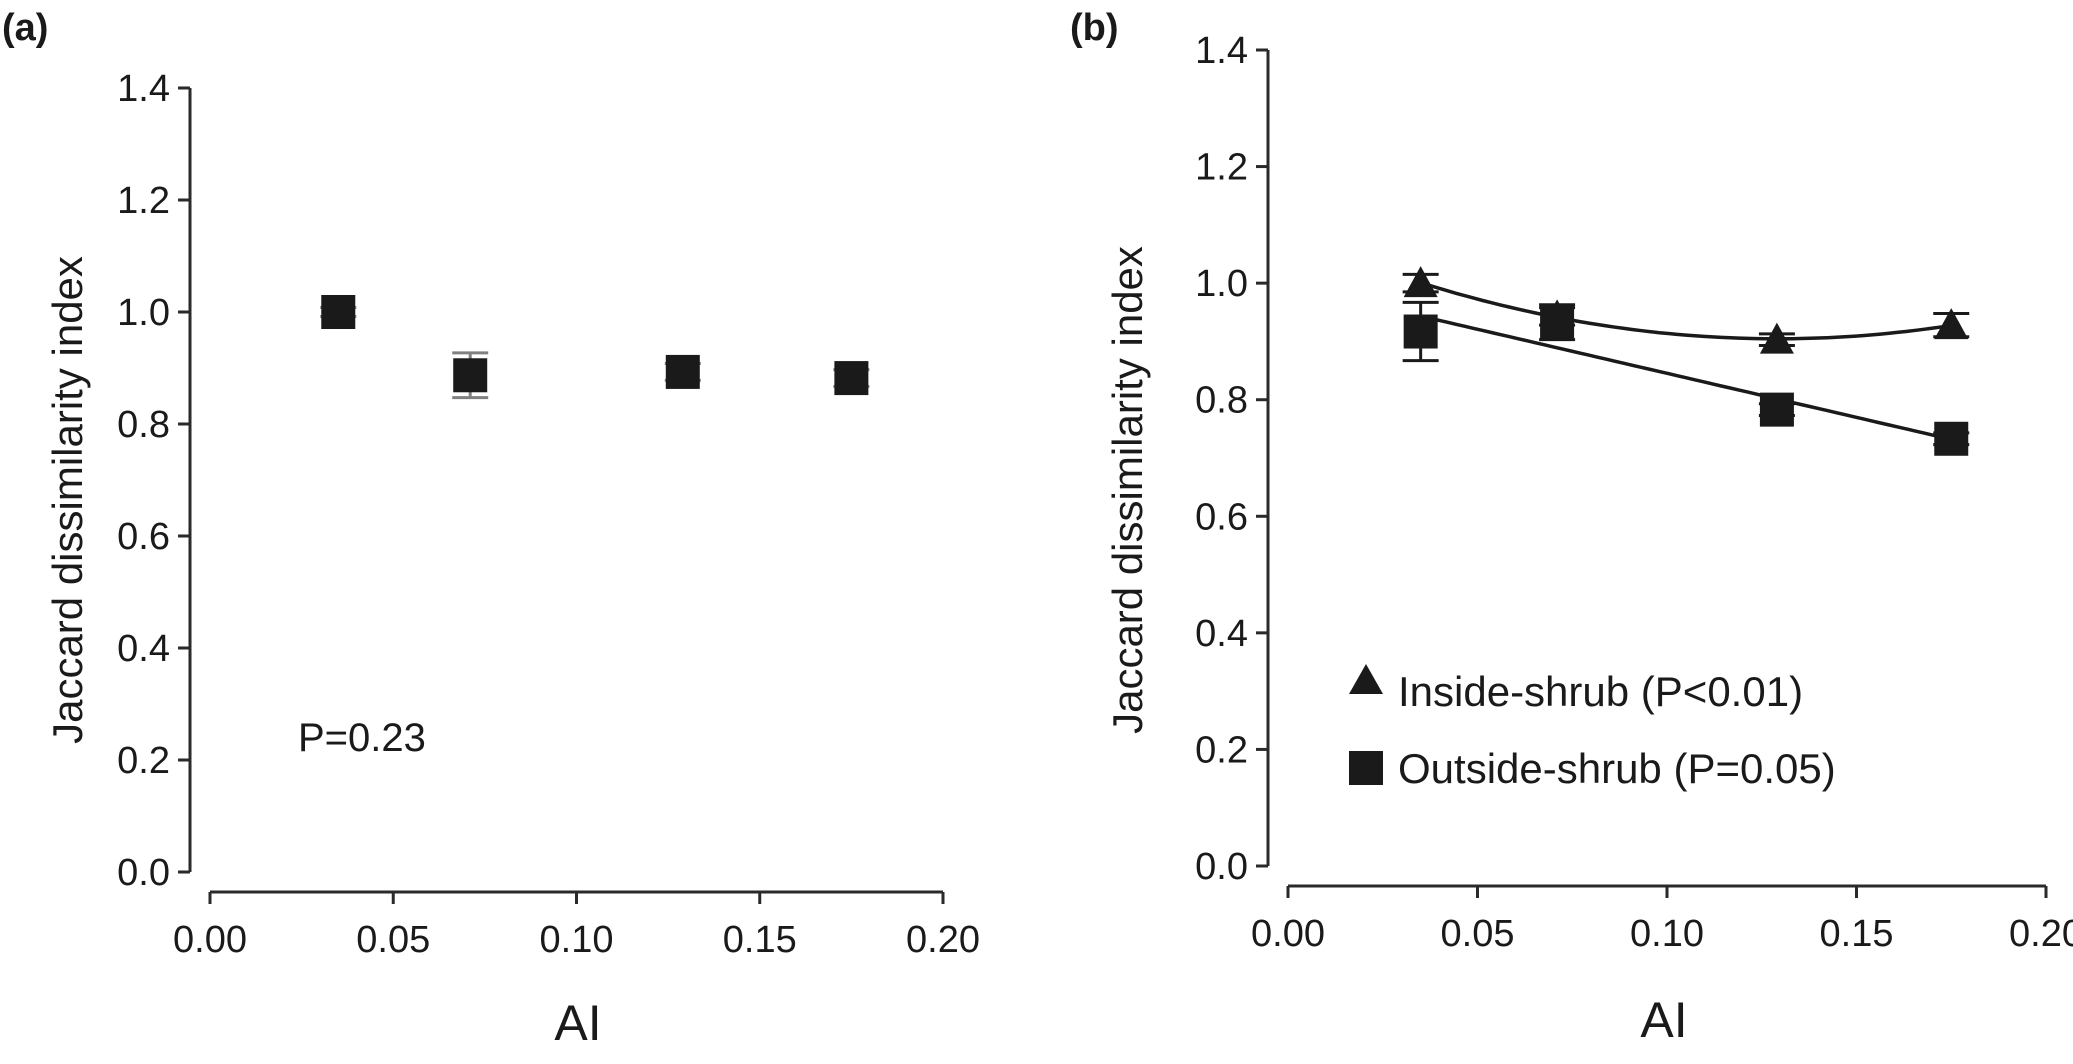 The height and width of the screenshot is (1064, 2073). What do you see at coordinates (1478, 934) in the screenshot?
I see `panel-b-x-tick-label: 0.05` at bounding box center [1478, 934].